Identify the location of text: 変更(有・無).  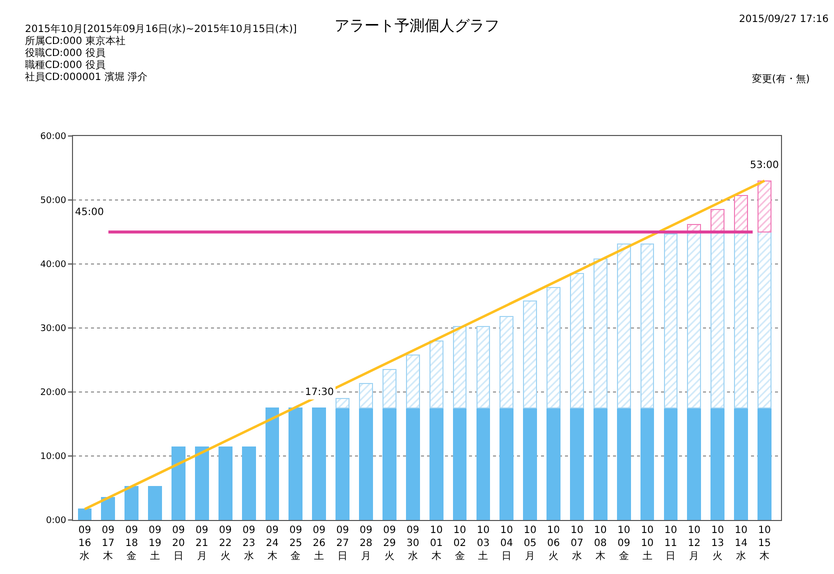
(781, 79).